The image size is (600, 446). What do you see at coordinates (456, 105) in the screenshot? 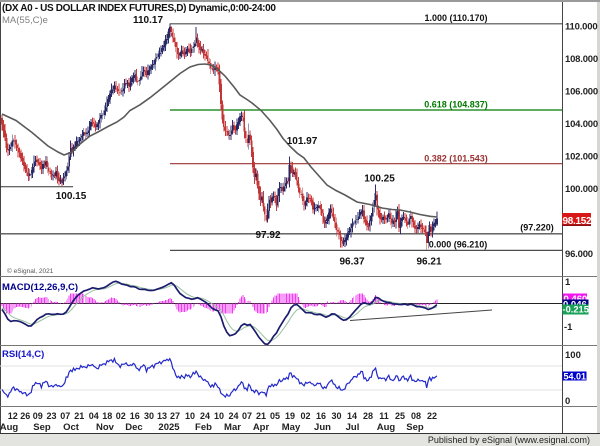
I see `svg-text: 0.618 (104.837)` at bounding box center [456, 105].